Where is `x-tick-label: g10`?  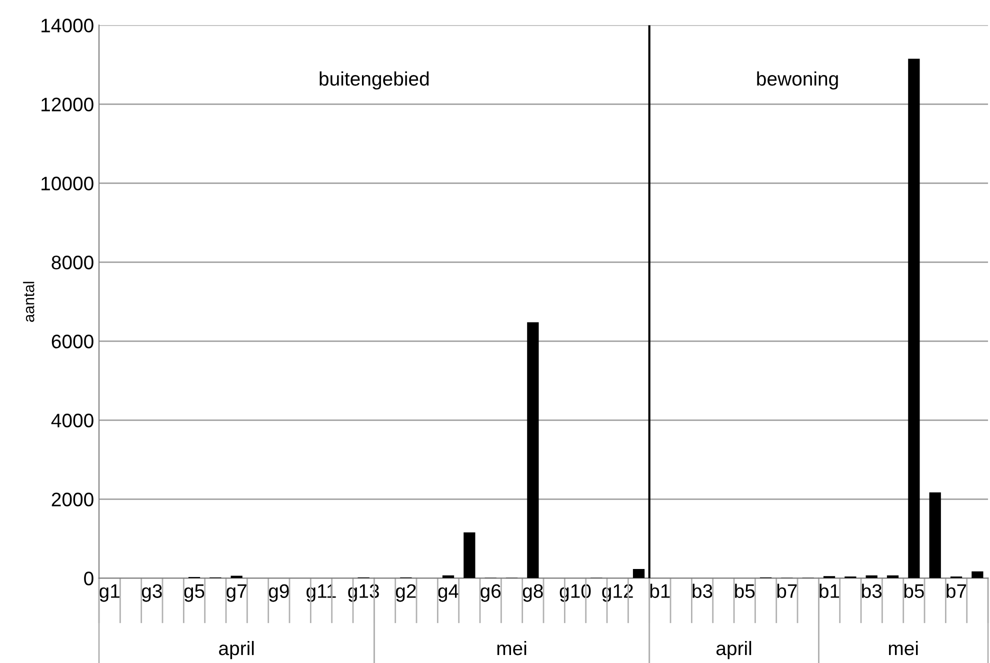
x-tick-label: g10 is located at coordinates (575, 593).